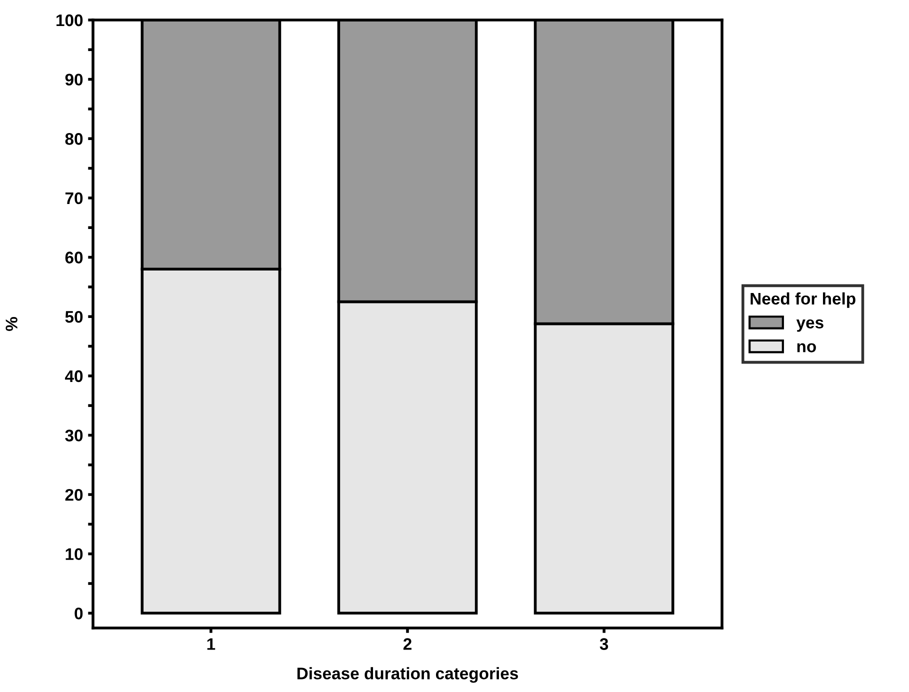  Describe the element at coordinates (74, 554) in the screenshot. I see `y-tick-label: 10` at that location.